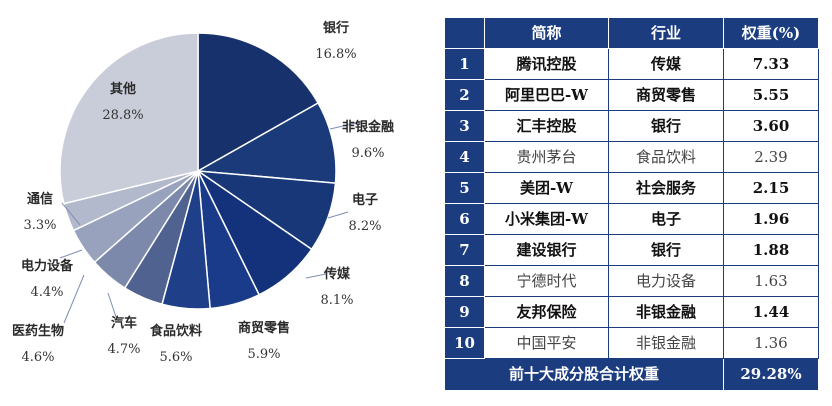  Describe the element at coordinates (546, 157) in the screenshot. I see `row-name: 贵州茅台` at that location.